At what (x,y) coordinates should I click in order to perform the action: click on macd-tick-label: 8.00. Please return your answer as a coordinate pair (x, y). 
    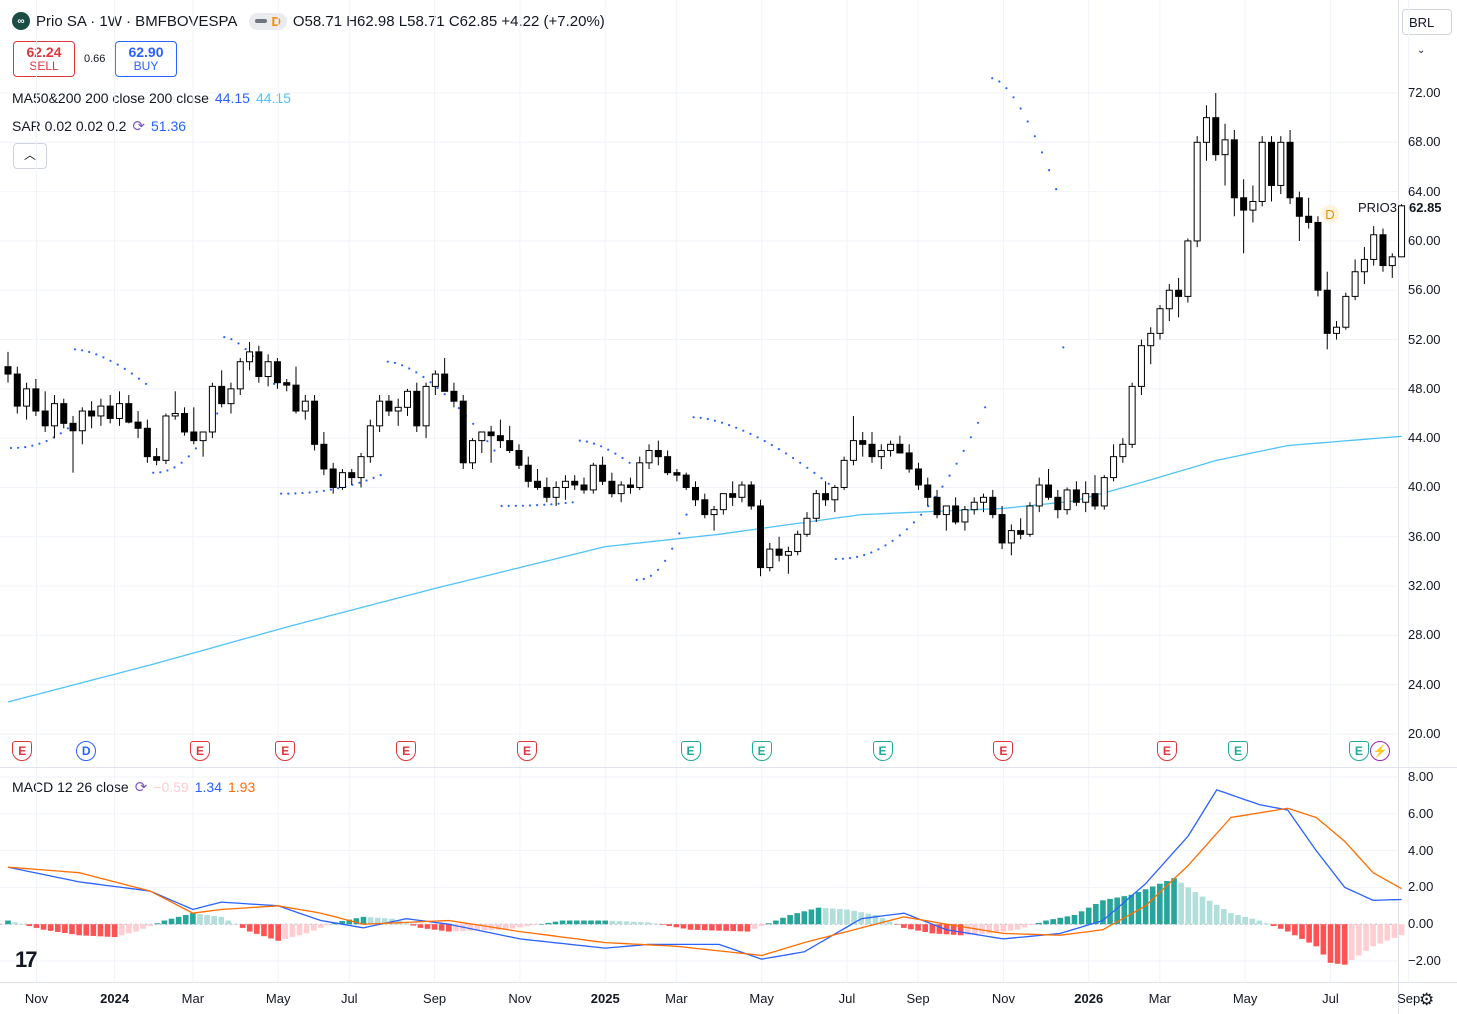
    Looking at the image, I should click on (1421, 776).